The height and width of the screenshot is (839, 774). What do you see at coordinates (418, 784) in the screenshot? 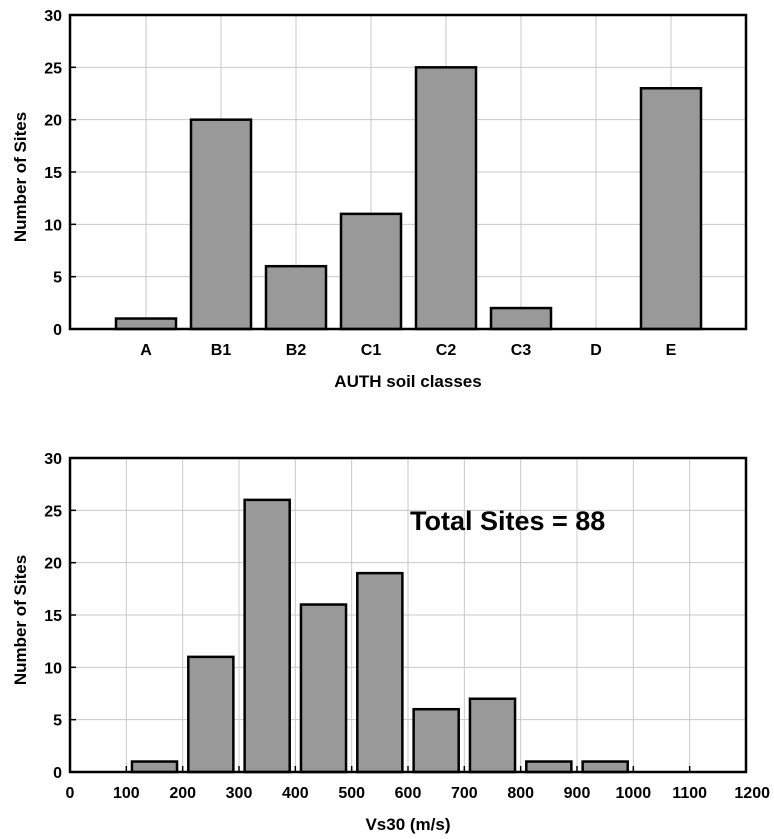
I see `x-tick-labels: 0 100 200 300 400 500 600 700 800 900 1000 1100 1200` at bounding box center [418, 784].